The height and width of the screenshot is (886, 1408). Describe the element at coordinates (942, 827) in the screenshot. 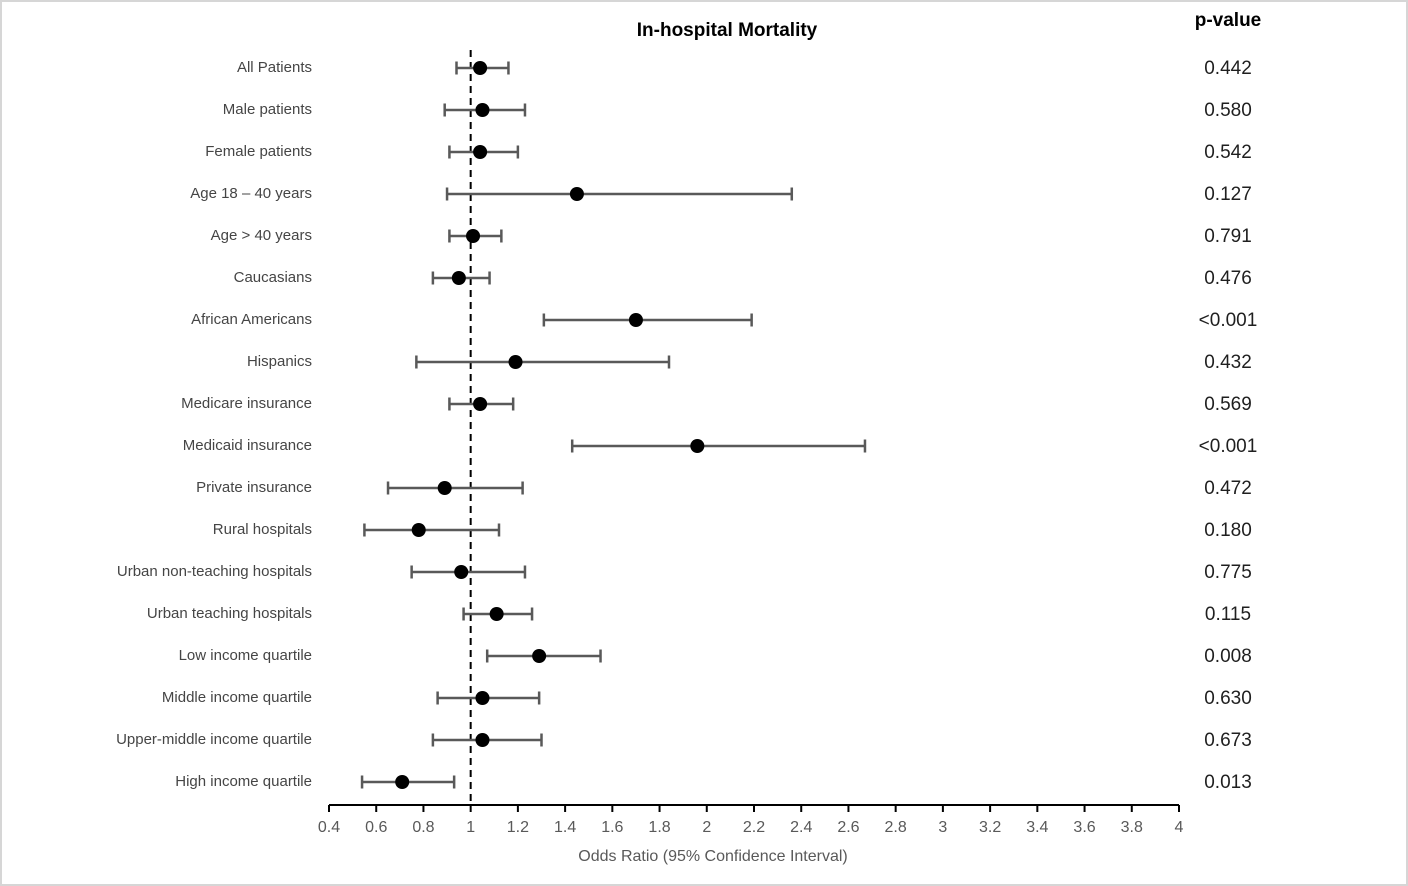

I see `x-axis-tick-label: 3` at that location.